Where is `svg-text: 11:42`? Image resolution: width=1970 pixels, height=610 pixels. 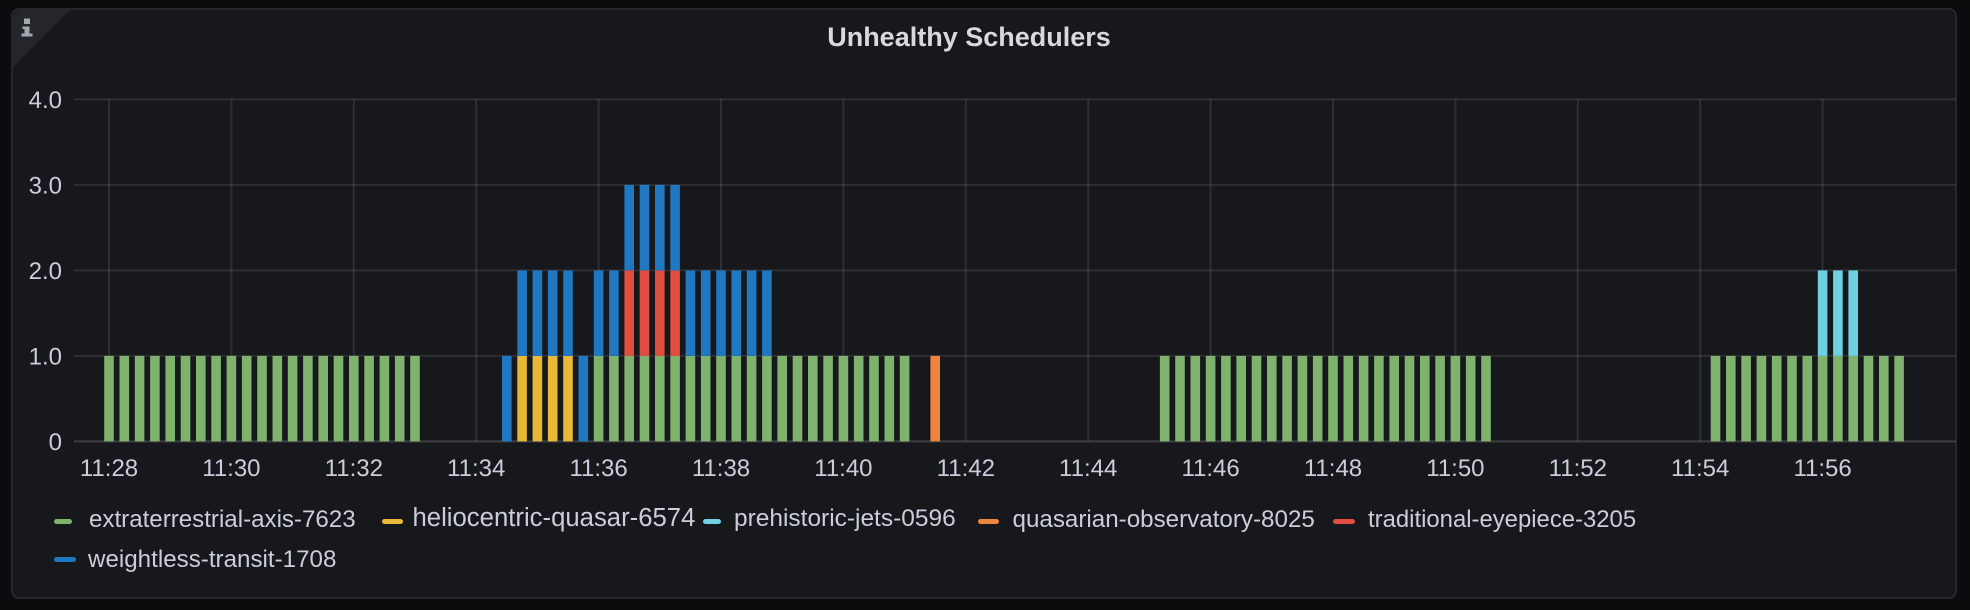 svg-text: 11:42 is located at coordinates (966, 468).